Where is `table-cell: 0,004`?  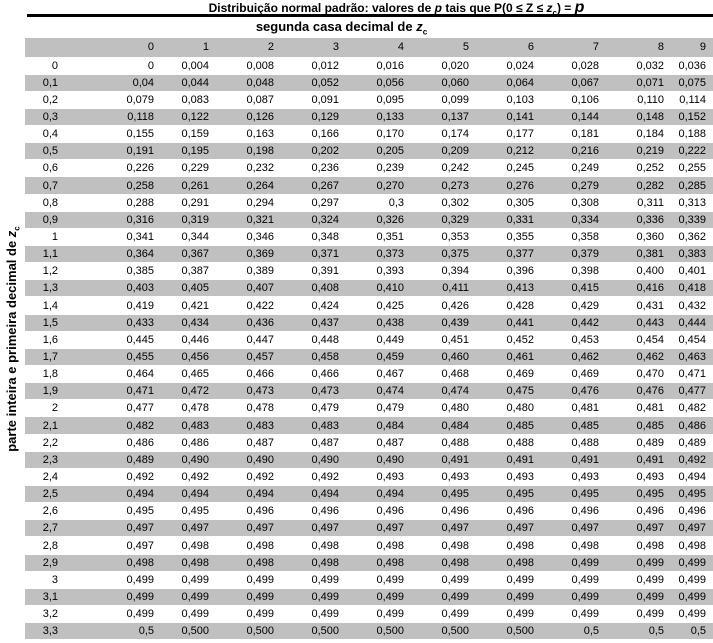
table-cell: 0,004 is located at coordinates (188, 66).